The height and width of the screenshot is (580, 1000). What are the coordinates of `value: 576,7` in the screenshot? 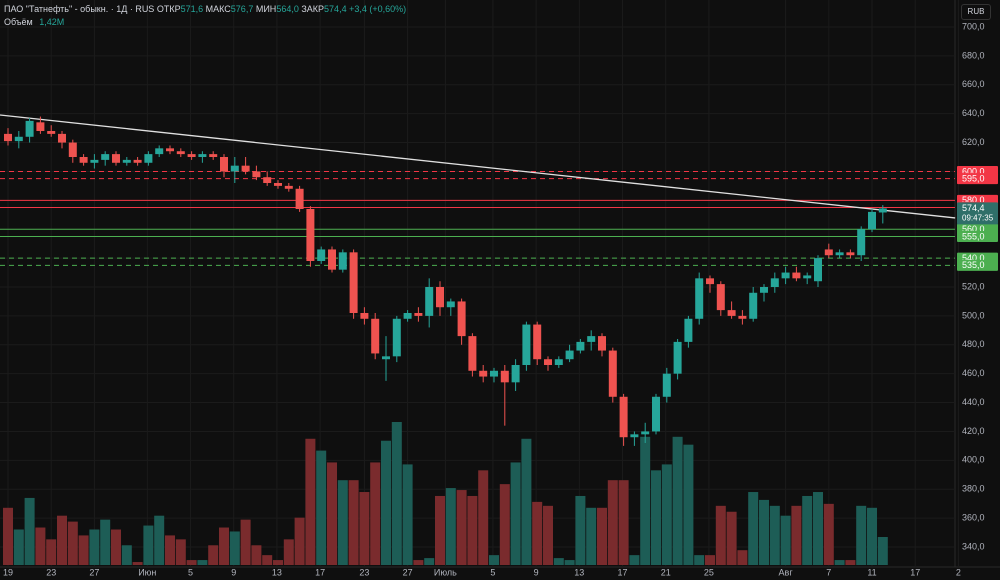 It's located at (242, 9).